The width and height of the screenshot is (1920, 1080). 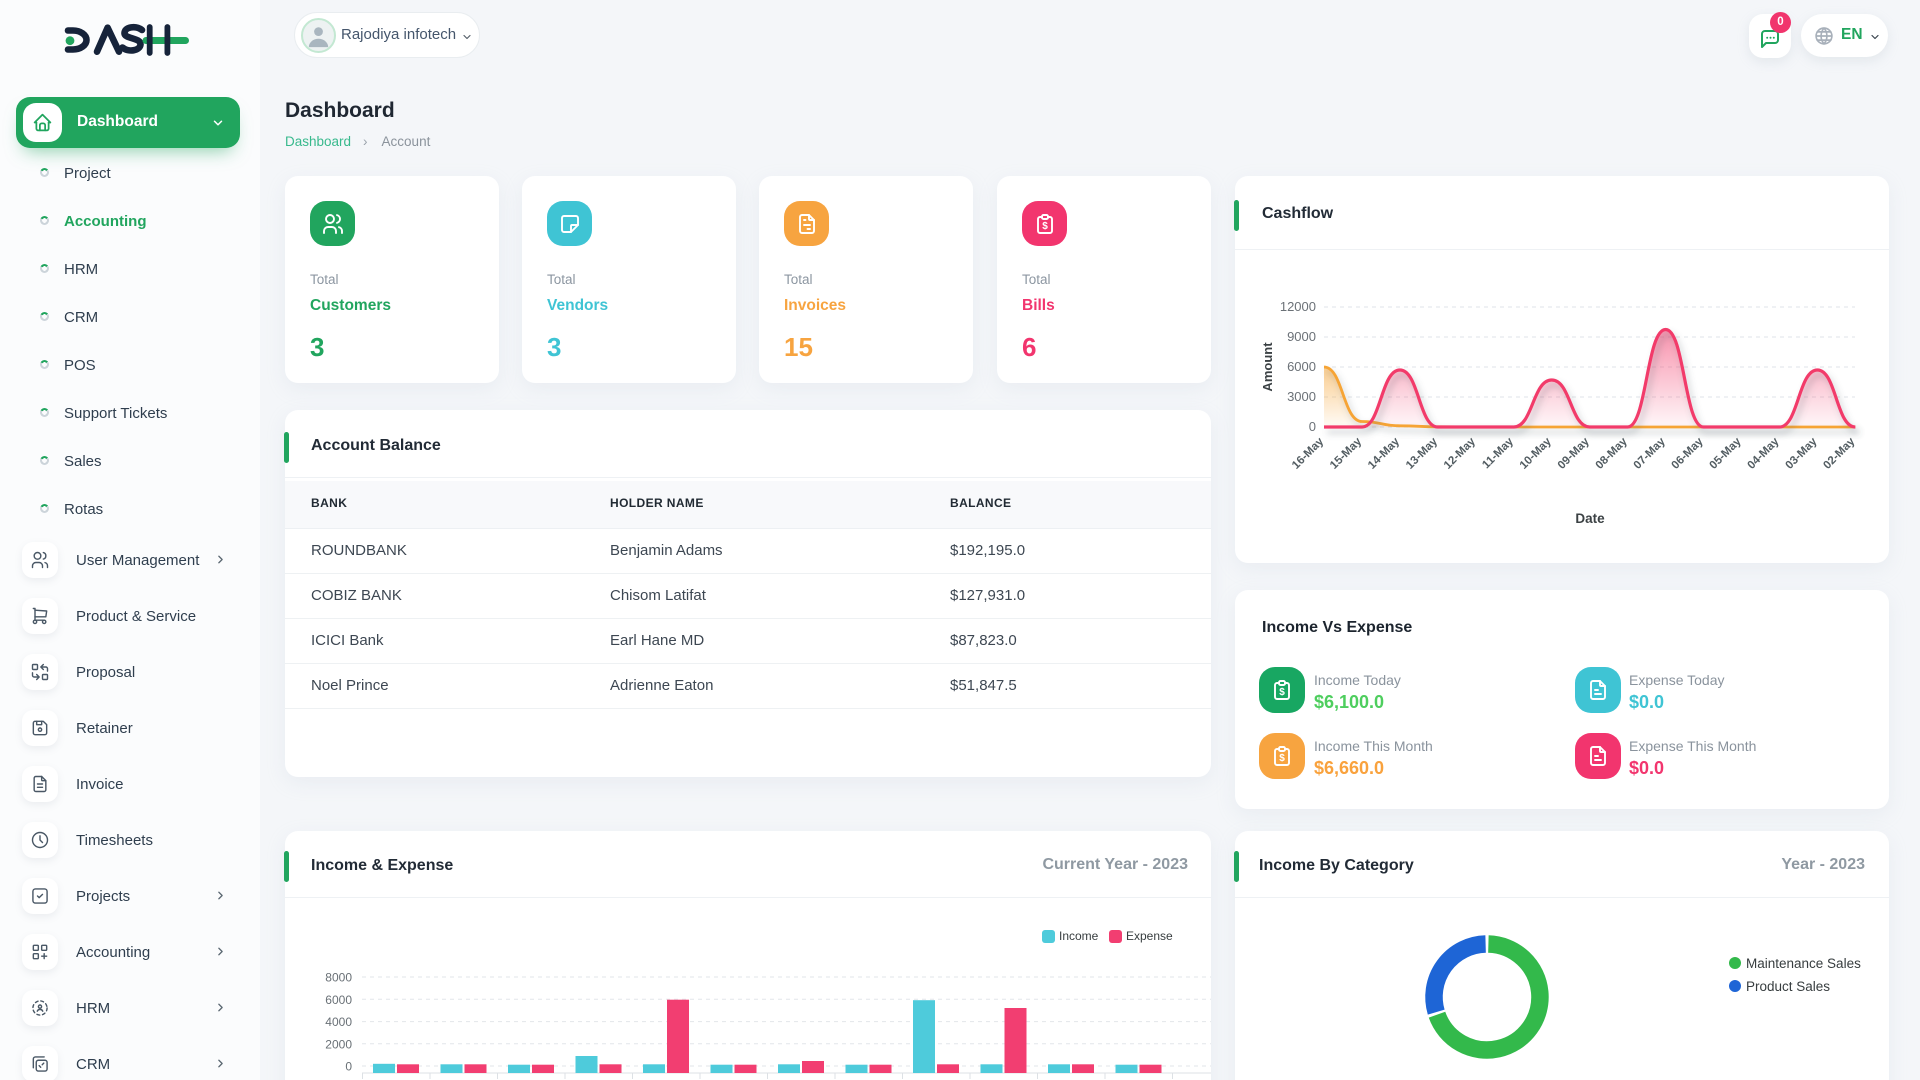 I want to click on svg-text: 04-May, so click(x=1763, y=453).